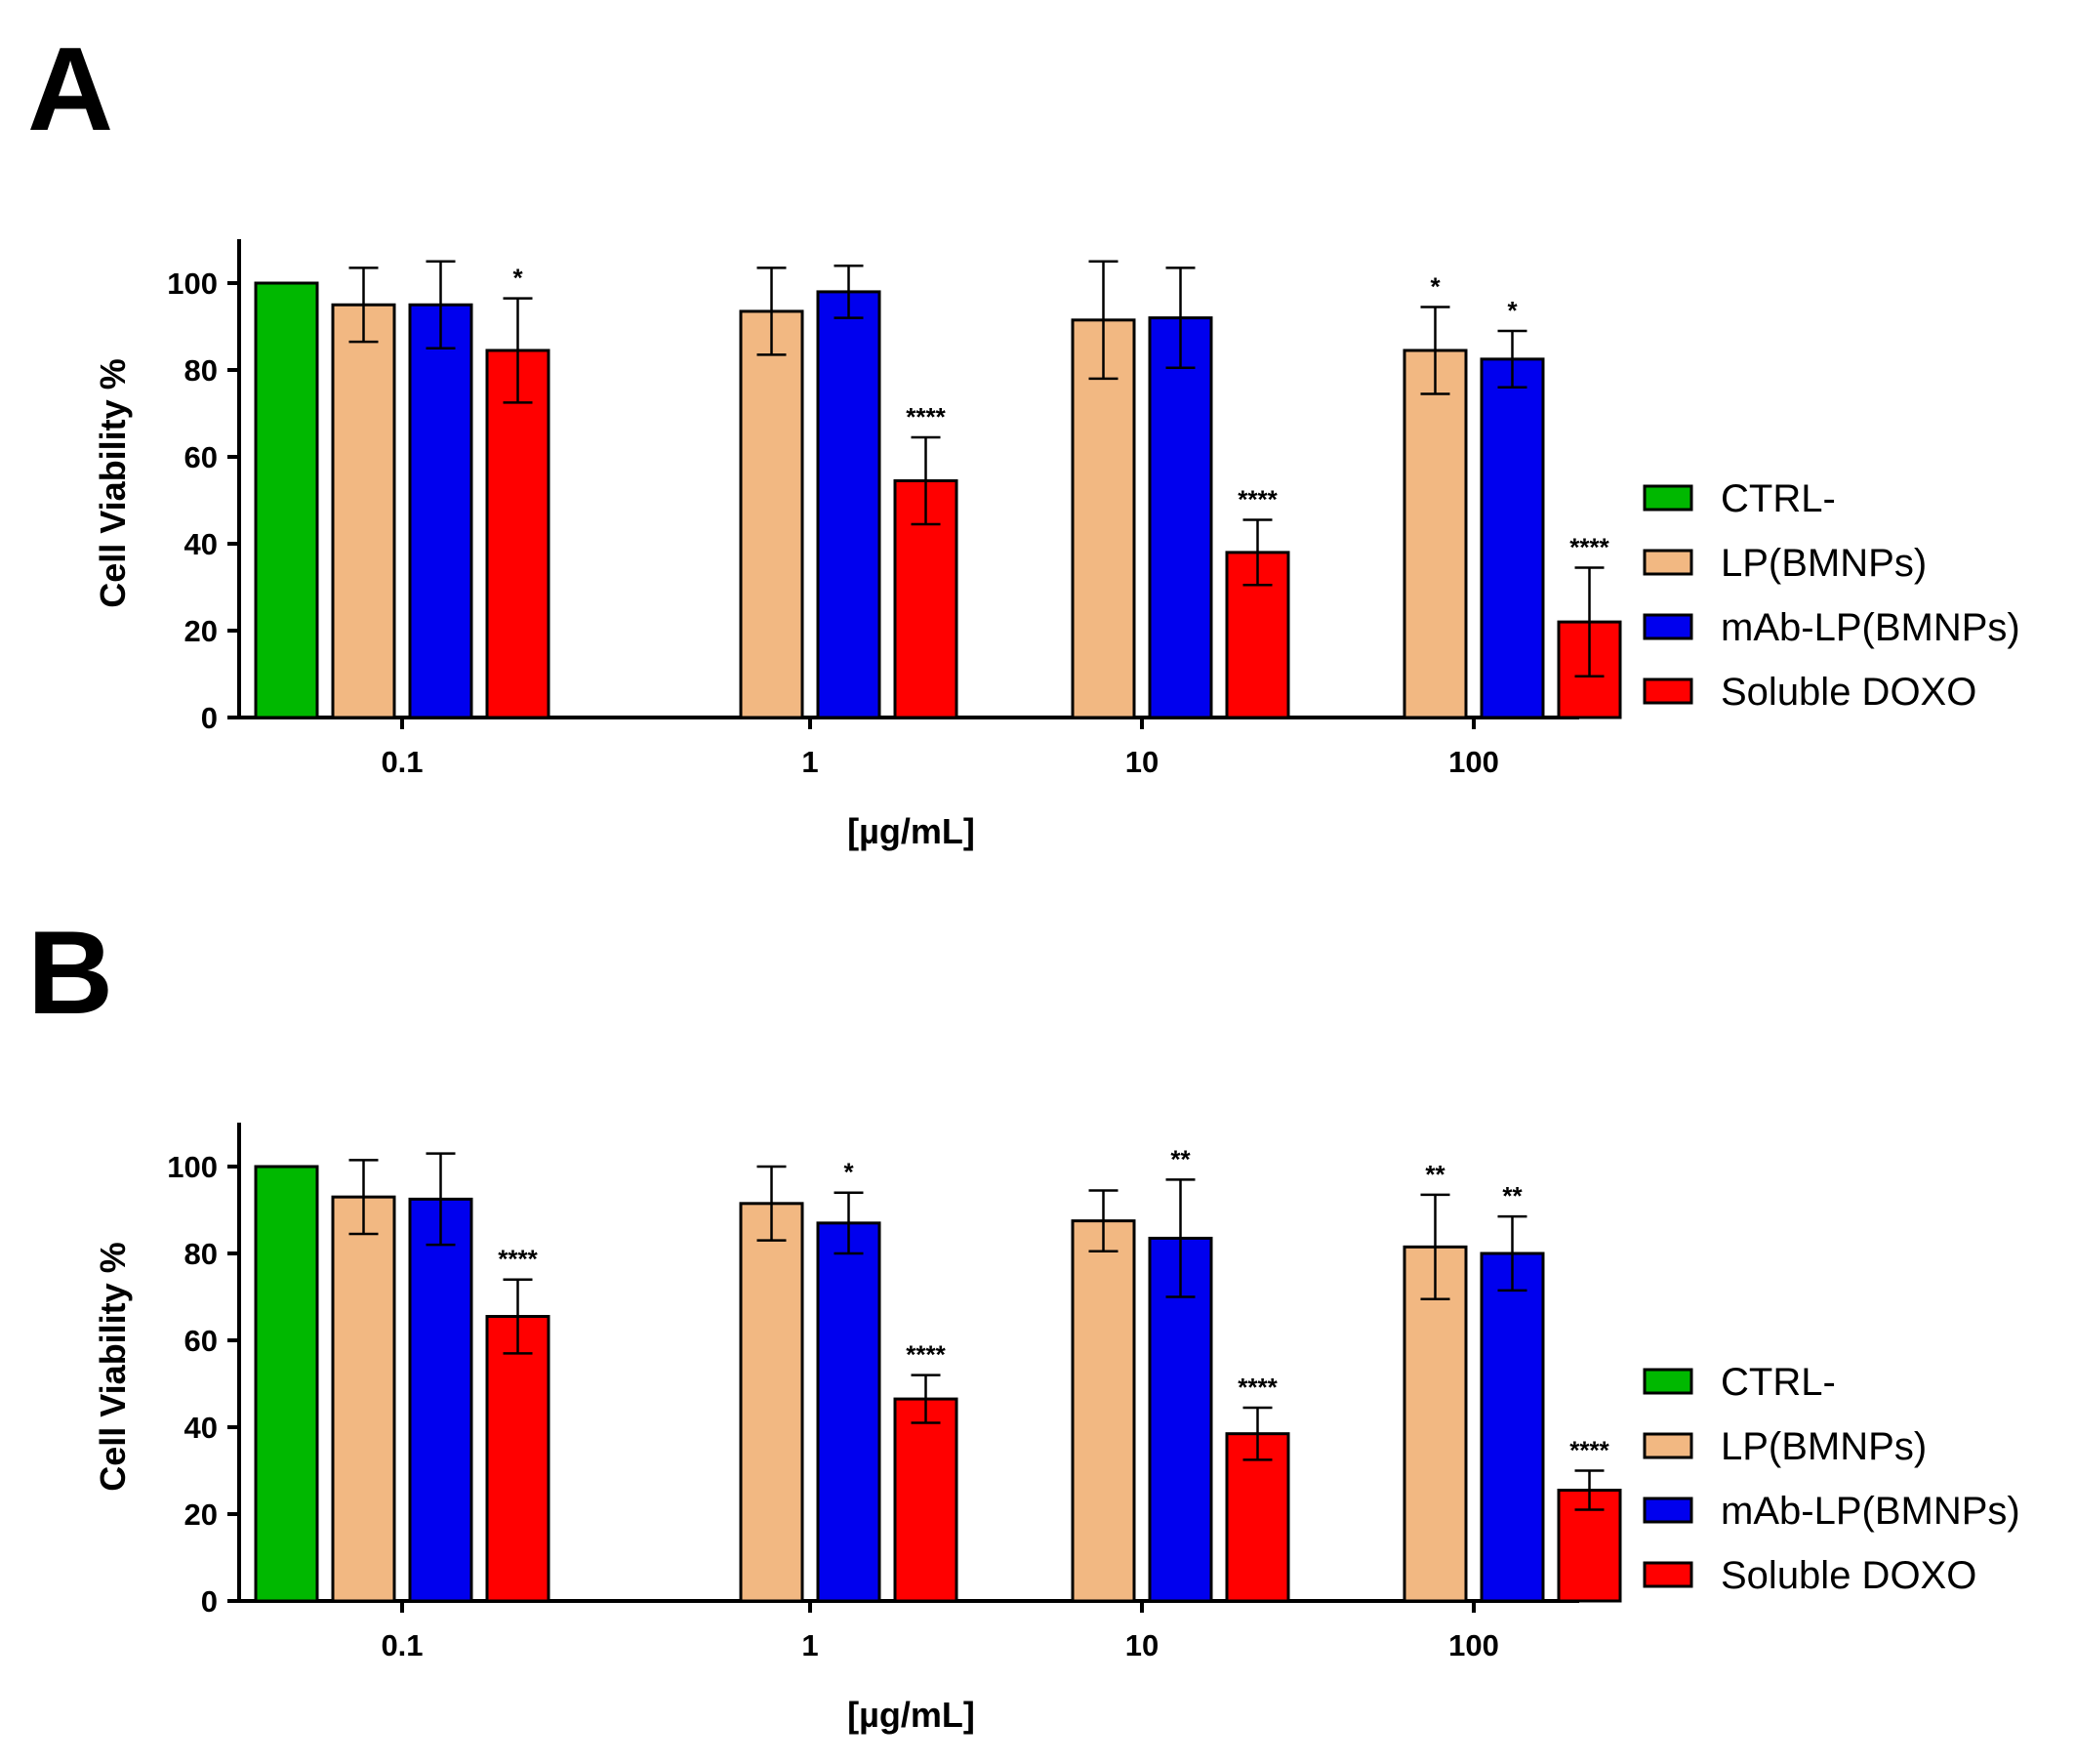 This screenshot has height=1764, width=2075. What do you see at coordinates (402, 1407) in the screenshot?
I see `bar-group: 0.1 ****` at bounding box center [402, 1407].